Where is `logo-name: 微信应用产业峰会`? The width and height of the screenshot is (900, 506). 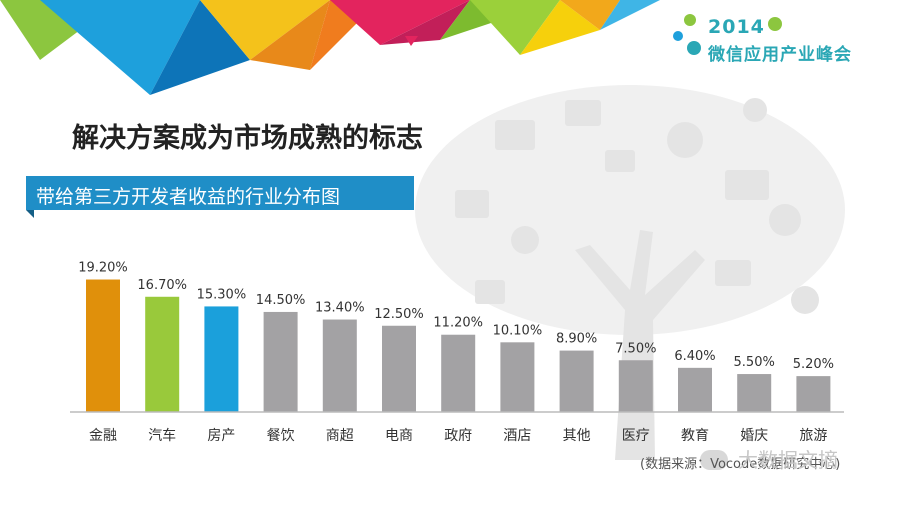
logo-name: 微信应用产业峰会 is located at coordinates (780, 55).